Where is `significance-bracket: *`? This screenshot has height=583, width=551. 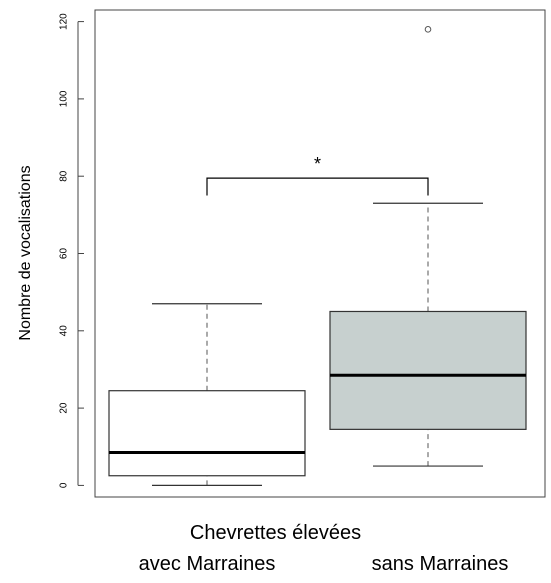 significance-bracket: * is located at coordinates (317, 175).